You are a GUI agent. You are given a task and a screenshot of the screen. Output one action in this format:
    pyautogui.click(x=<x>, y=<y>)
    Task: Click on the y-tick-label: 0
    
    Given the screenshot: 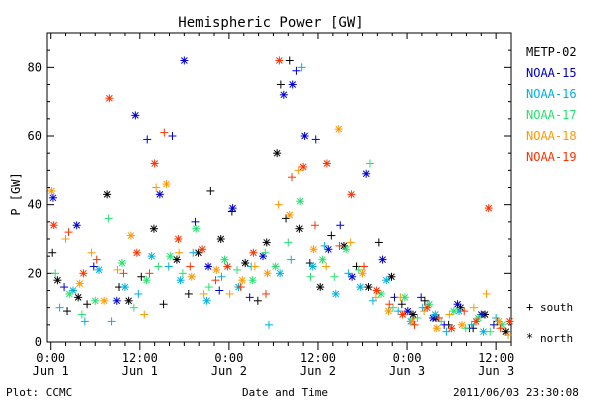 What is the action you would take?
    pyautogui.click(x=38, y=342)
    